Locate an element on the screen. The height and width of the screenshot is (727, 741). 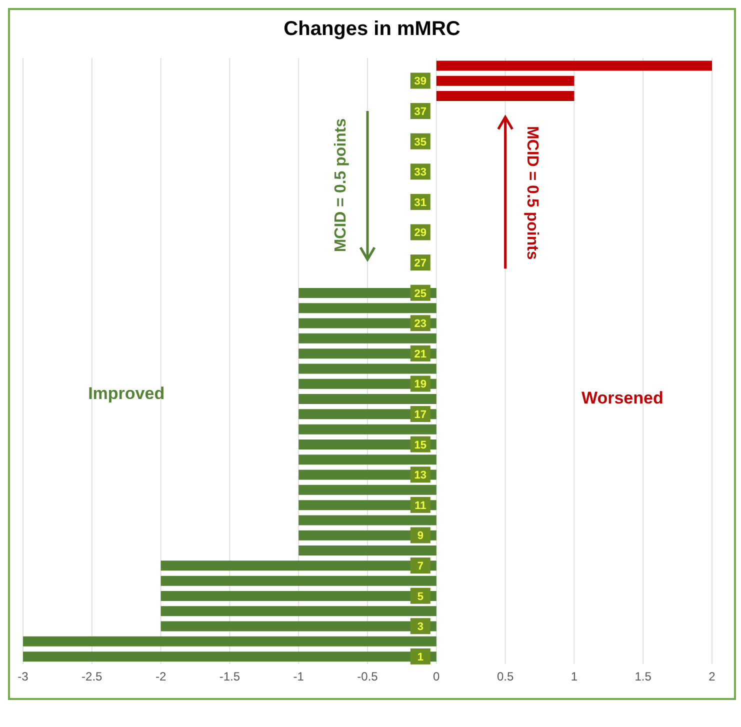
label-box: 35 is located at coordinates (420, 141).